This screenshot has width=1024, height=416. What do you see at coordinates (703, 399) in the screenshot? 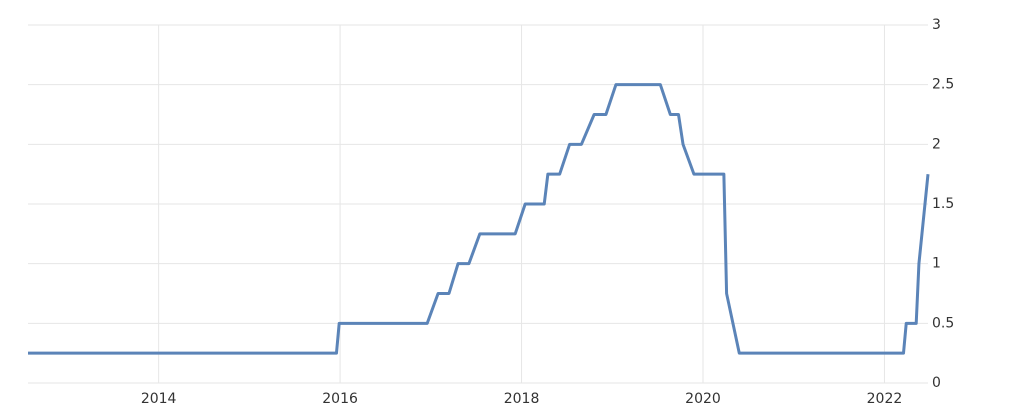
I see `x-tick-label: 2020` at bounding box center [703, 399].